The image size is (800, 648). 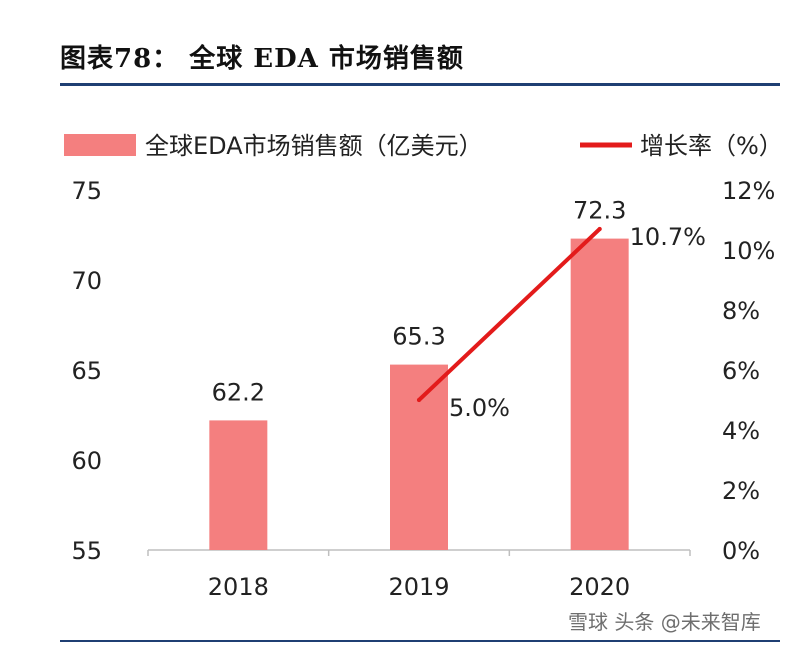 I want to click on bar-value-label: 72.3, so click(x=599, y=211).